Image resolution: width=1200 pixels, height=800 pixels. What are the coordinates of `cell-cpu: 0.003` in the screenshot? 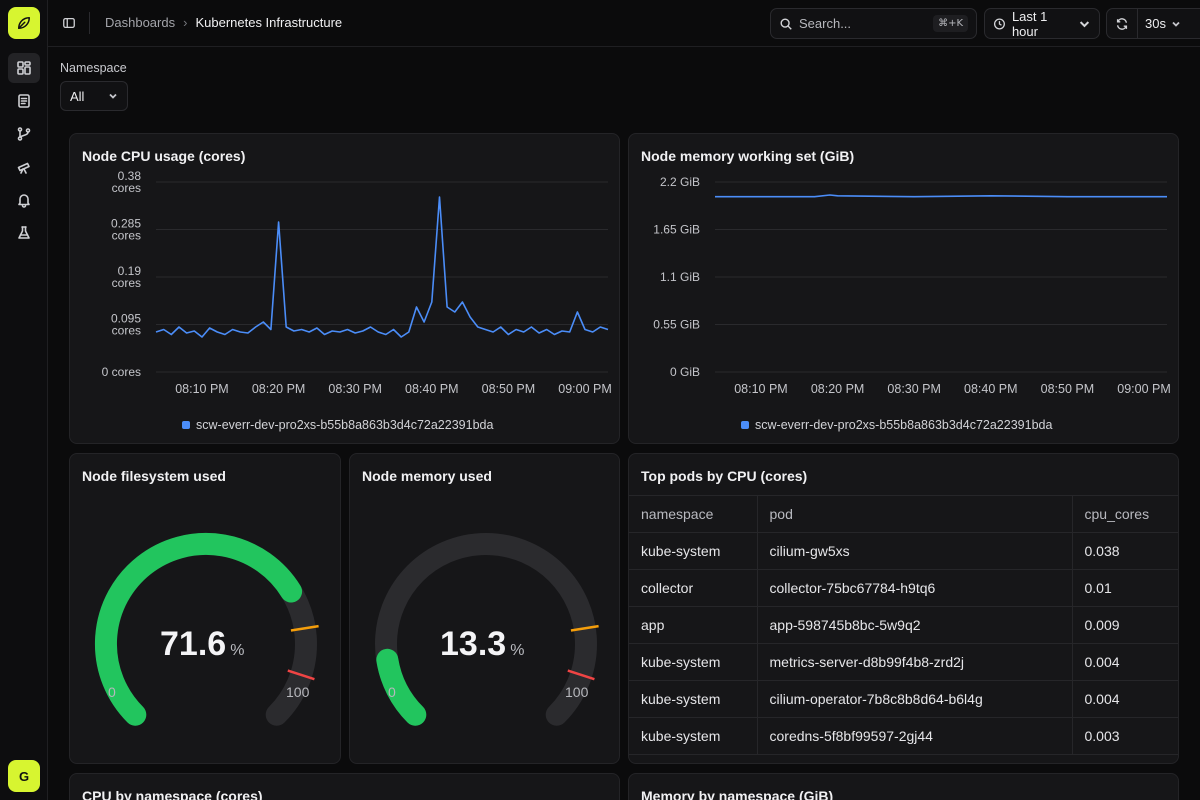 It's located at (1125, 736).